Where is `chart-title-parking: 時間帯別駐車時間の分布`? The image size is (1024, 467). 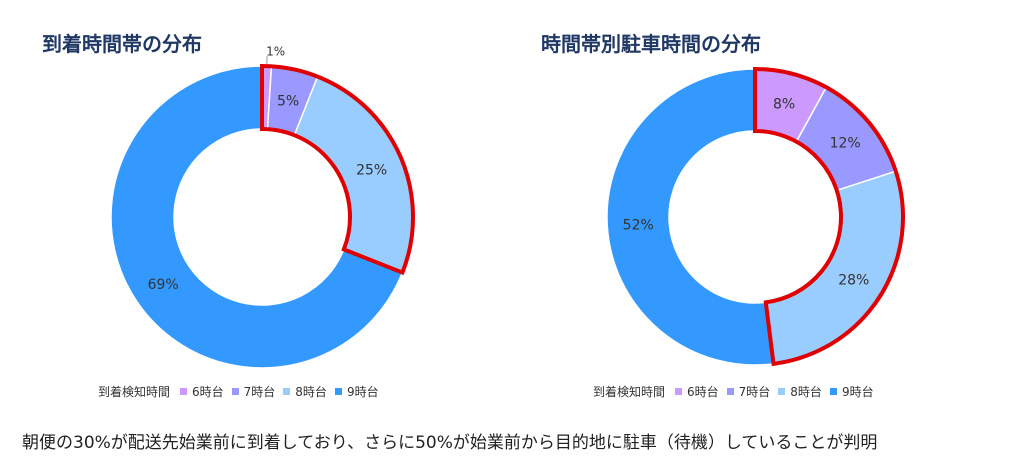
chart-title-parking: 時間帯別駐車時間の分布 is located at coordinates (651, 44).